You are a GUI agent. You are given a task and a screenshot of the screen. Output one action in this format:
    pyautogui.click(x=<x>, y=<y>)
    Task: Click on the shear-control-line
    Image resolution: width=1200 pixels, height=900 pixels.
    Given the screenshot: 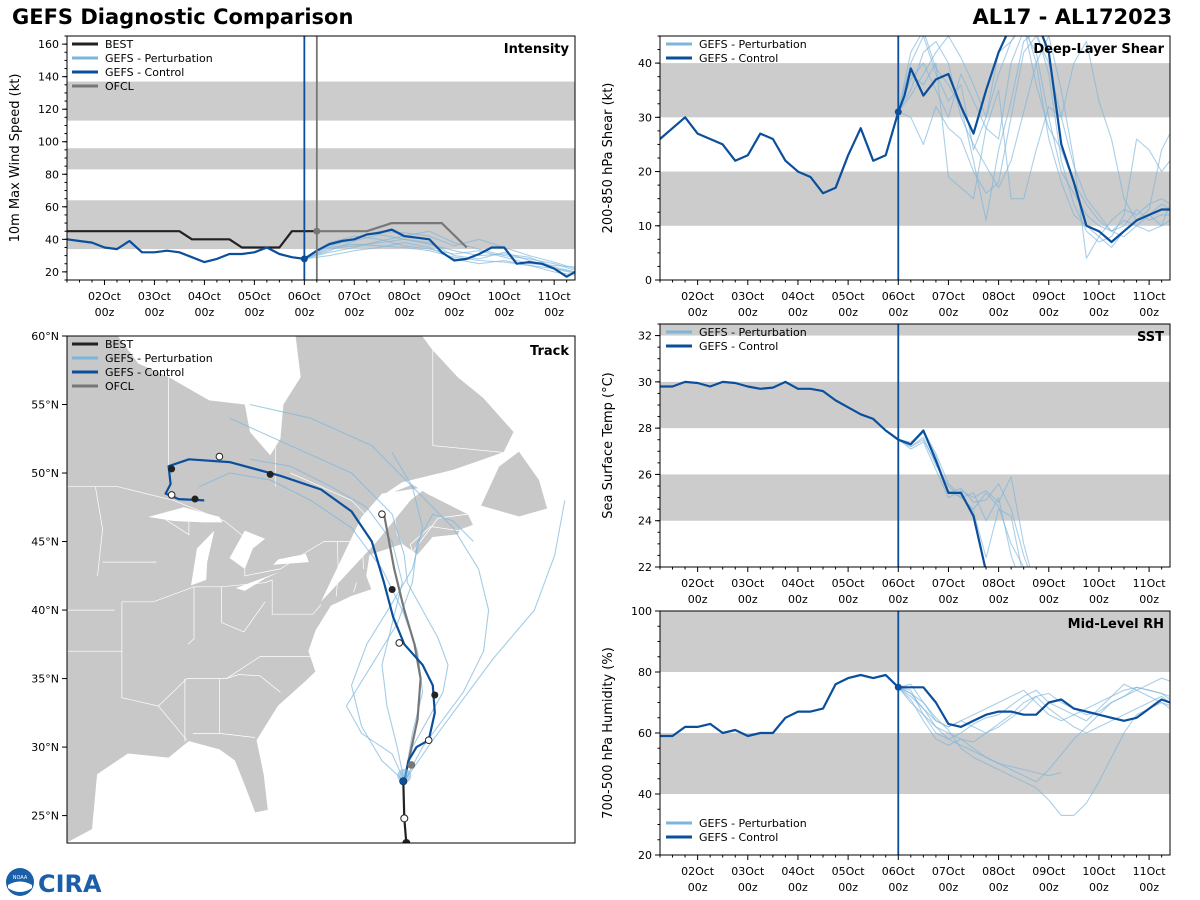 What is the action you would take?
    pyautogui.click(x=915, y=140)
    